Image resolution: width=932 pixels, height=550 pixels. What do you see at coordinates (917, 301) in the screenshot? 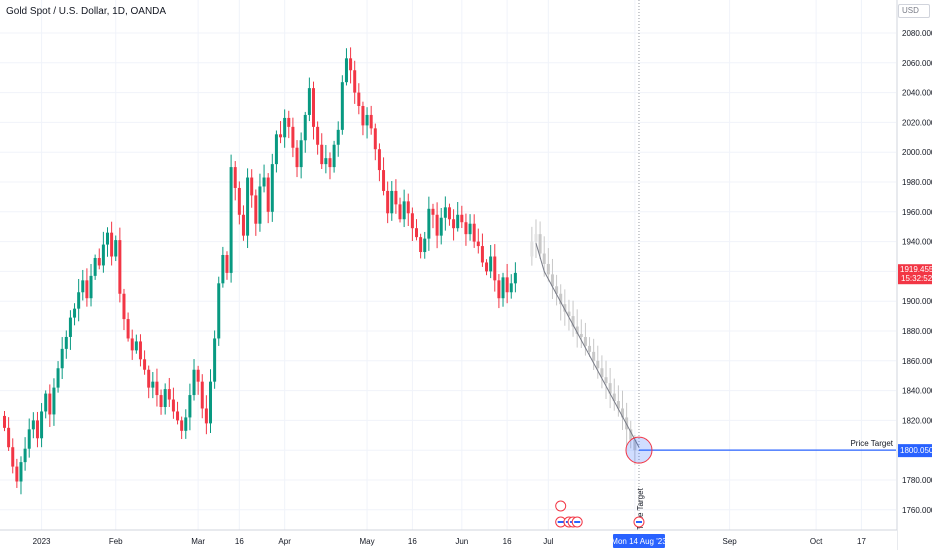
I see `y-tick-label: 1900.000` at bounding box center [917, 301].